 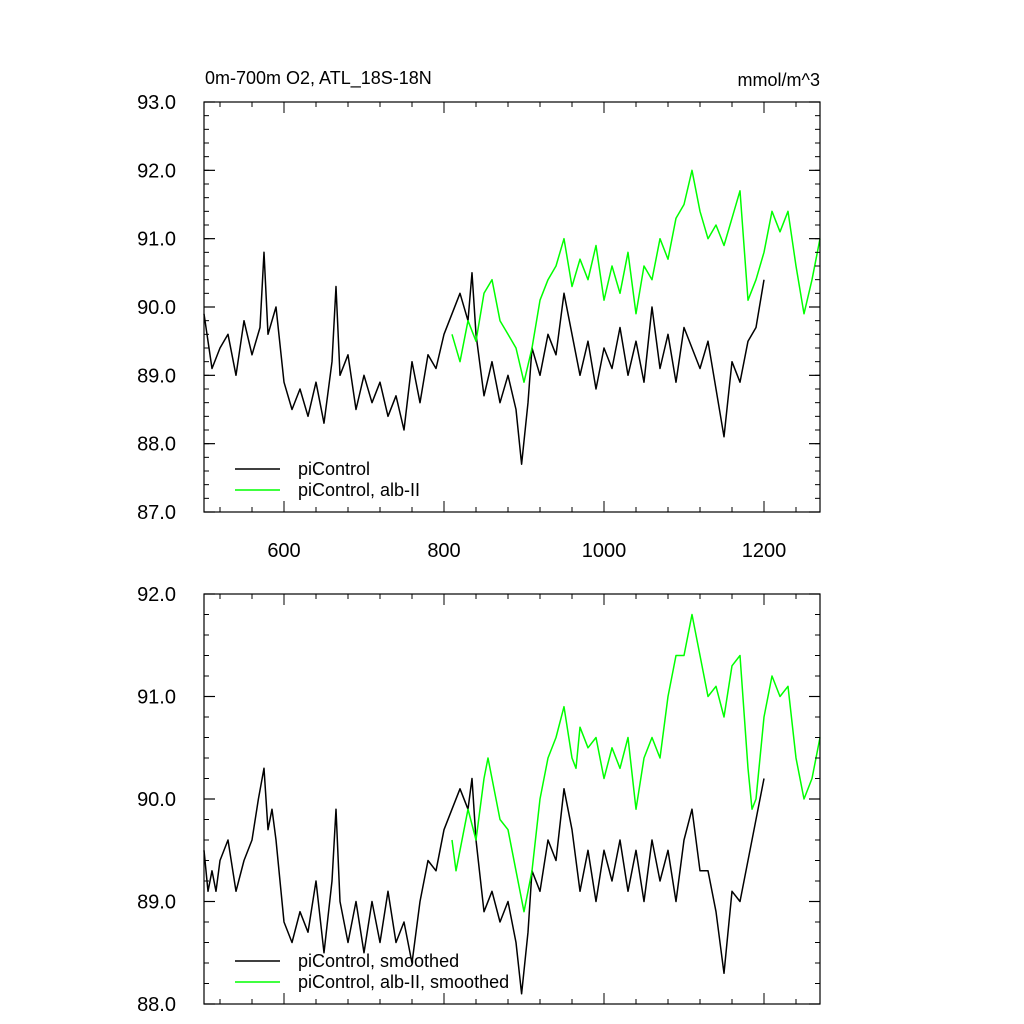 What do you see at coordinates (156, 171) in the screenshot?
I see `top-y-tick-label: 92.0` at bounding box center [156, 171].